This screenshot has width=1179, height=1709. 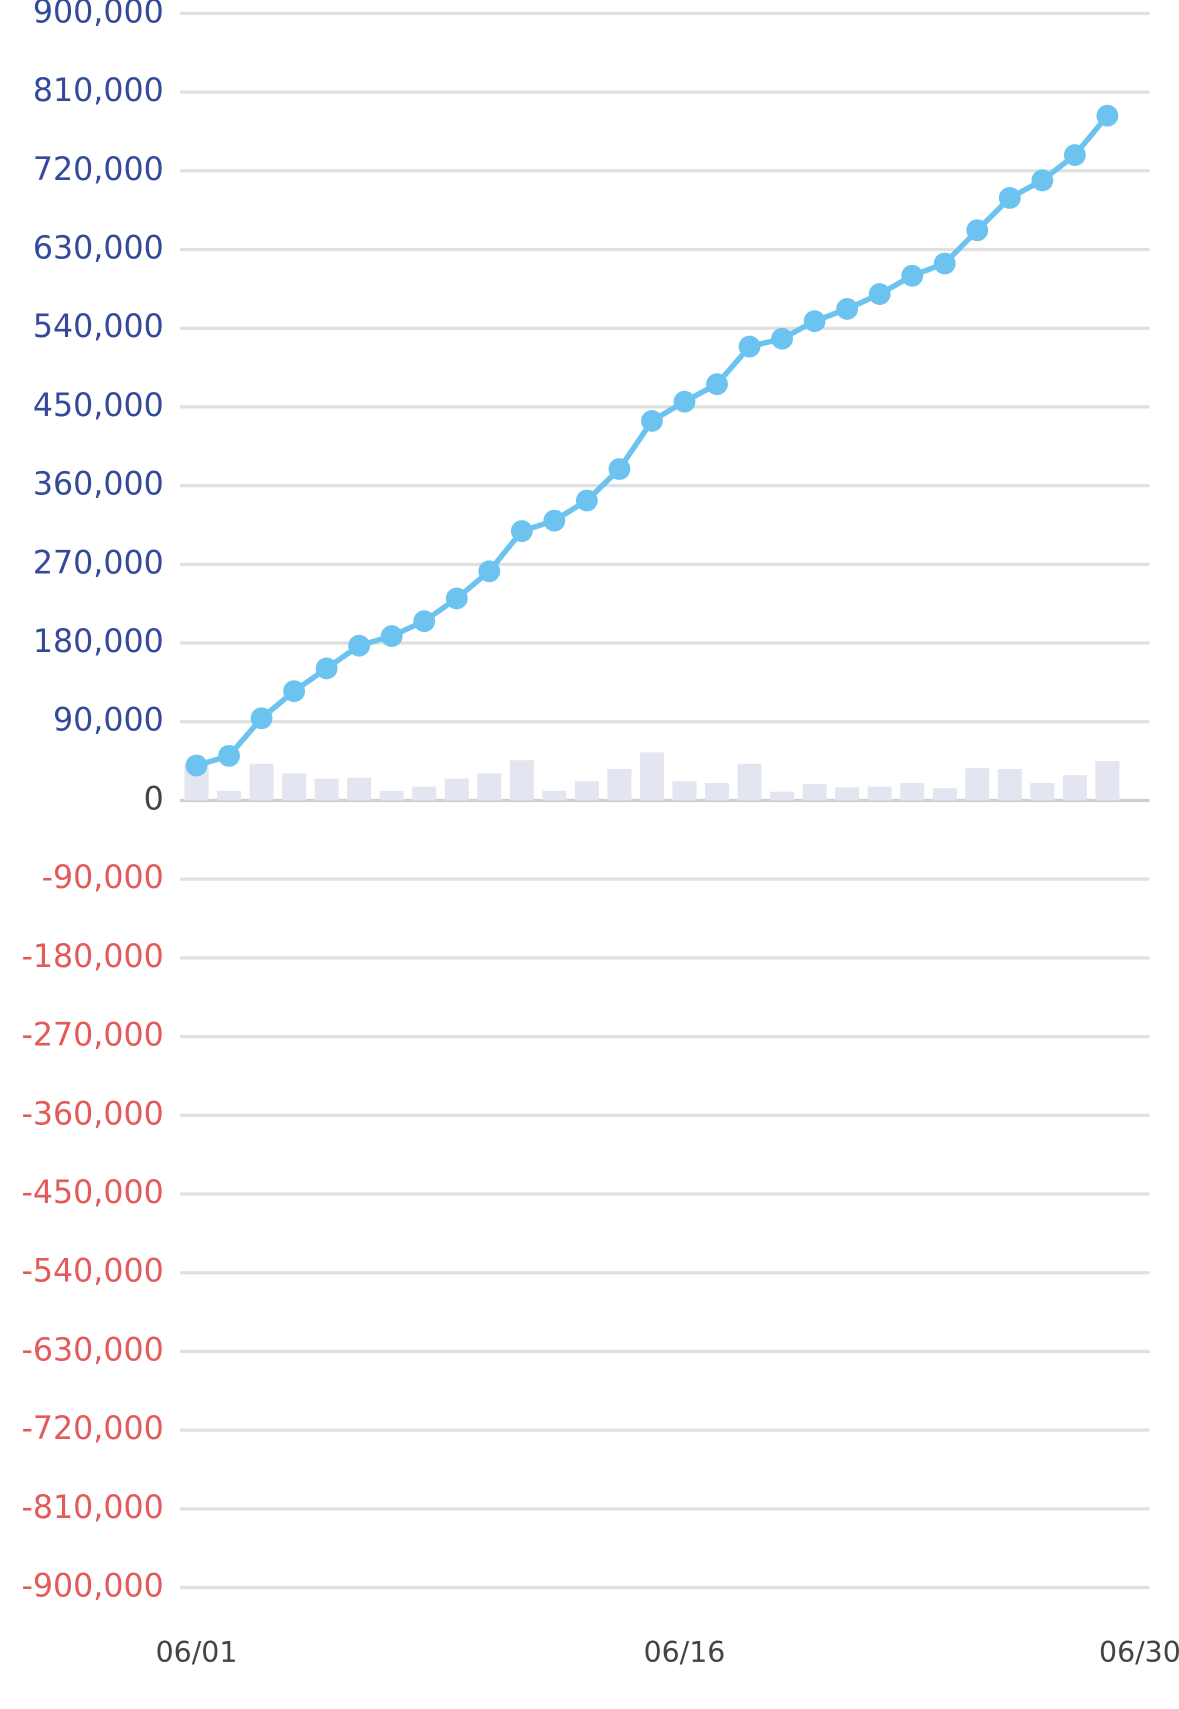 I want to click on y-tick-label: -630,000, so click(x=92, y=1350).